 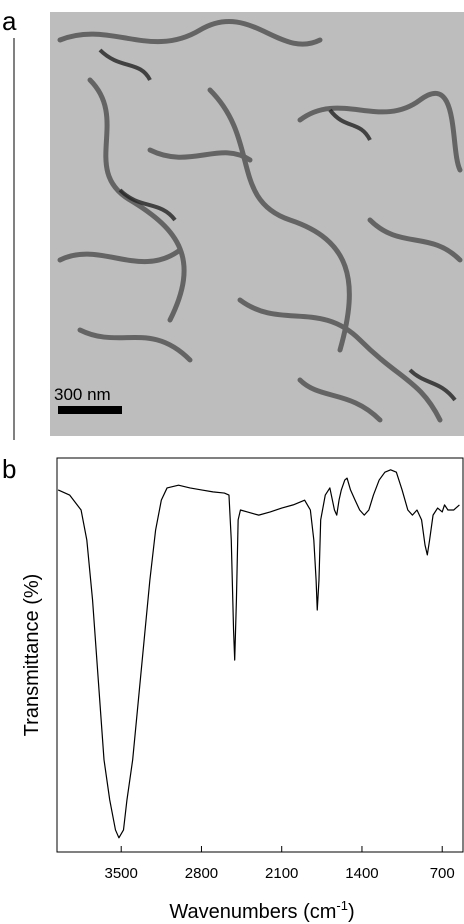 What do you see at coordinates (342, 905) in the screenshot?
I see `x-axis-label-sup: -1` at bounding box center [342, 905].